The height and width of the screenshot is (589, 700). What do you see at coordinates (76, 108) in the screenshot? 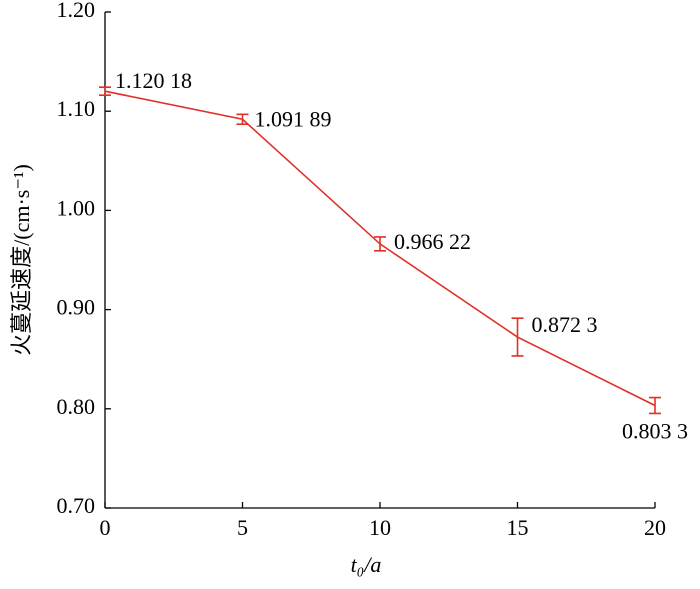
I see `y-tick-label: 1.10` at bounding box center [76, 108].